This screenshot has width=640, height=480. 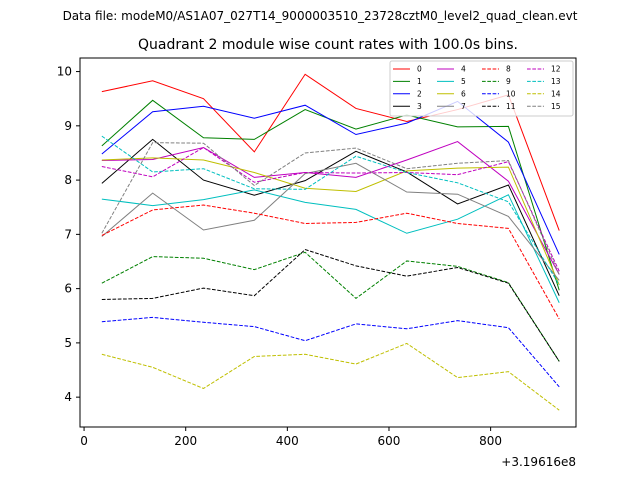 I want to click on y-tick-label: 10, so click(x=64, y=72).